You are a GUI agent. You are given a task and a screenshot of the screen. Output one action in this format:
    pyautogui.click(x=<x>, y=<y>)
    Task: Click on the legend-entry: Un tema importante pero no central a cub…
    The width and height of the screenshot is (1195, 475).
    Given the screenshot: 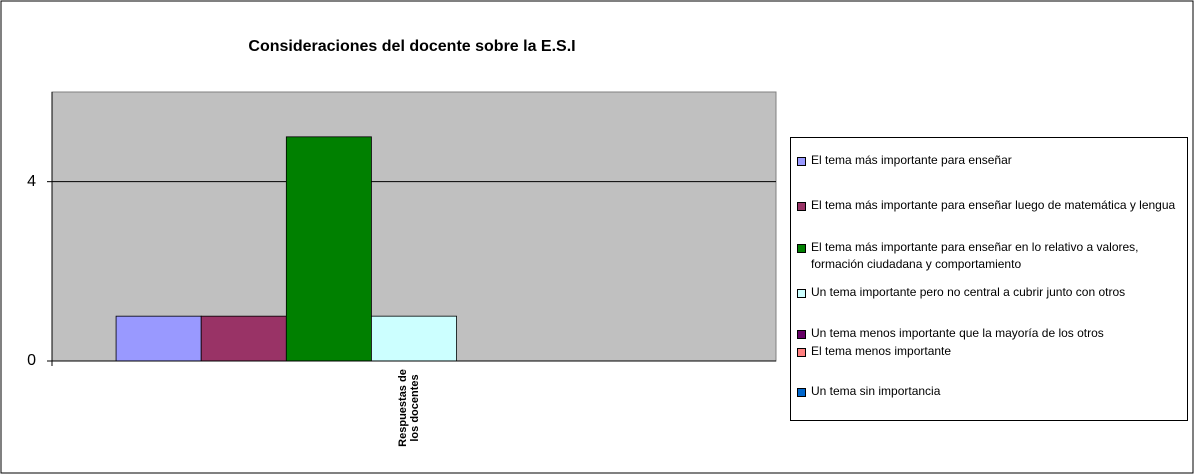 What is the action you would take?
    pyautogui.click(x=990, y=292)
    